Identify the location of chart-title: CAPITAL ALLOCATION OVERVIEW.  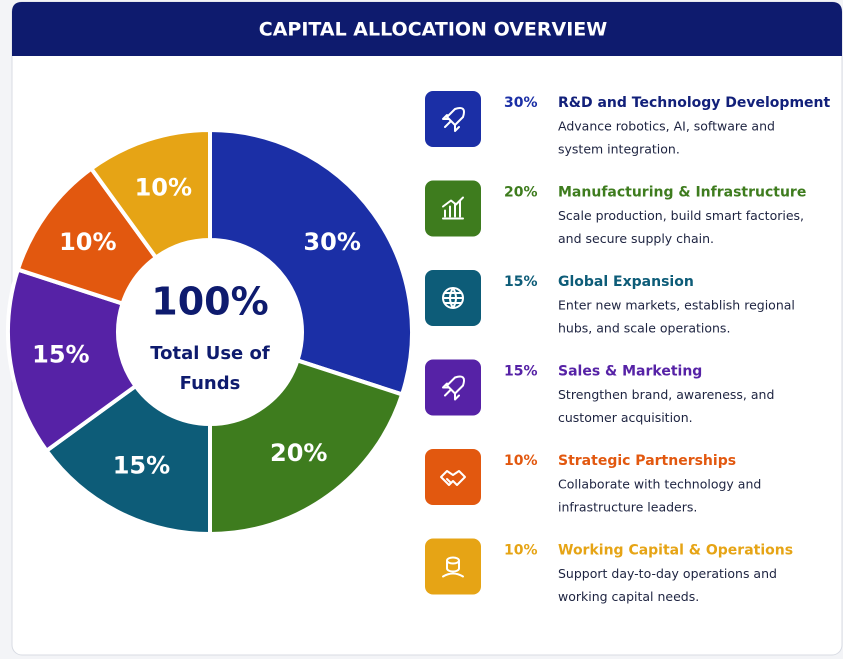
(433, 30).